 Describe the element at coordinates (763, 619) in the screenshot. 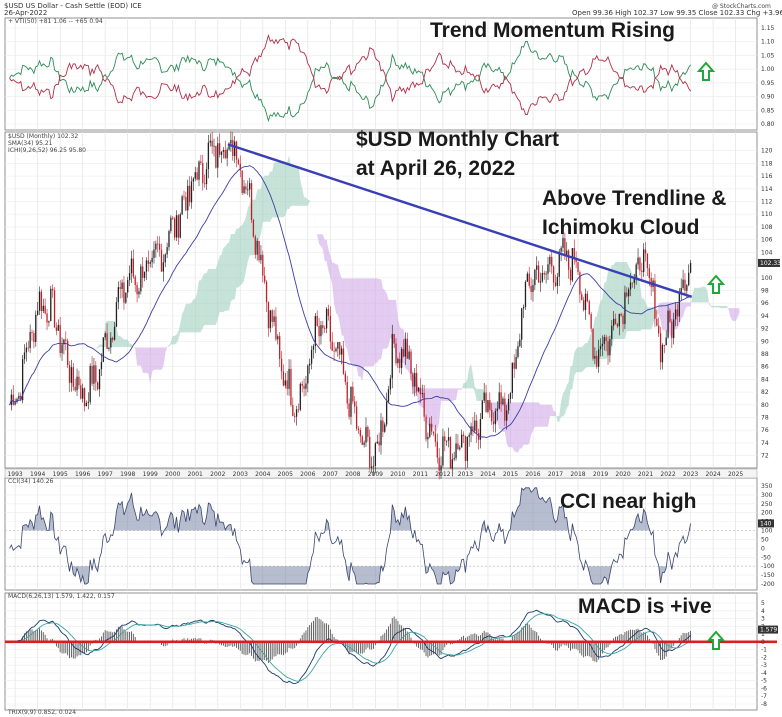

I see `macd-axis-label: 3` at that location.